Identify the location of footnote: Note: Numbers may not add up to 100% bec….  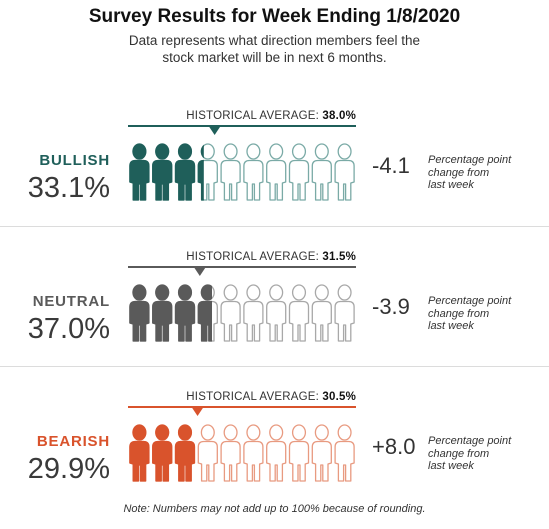
(274, 509).